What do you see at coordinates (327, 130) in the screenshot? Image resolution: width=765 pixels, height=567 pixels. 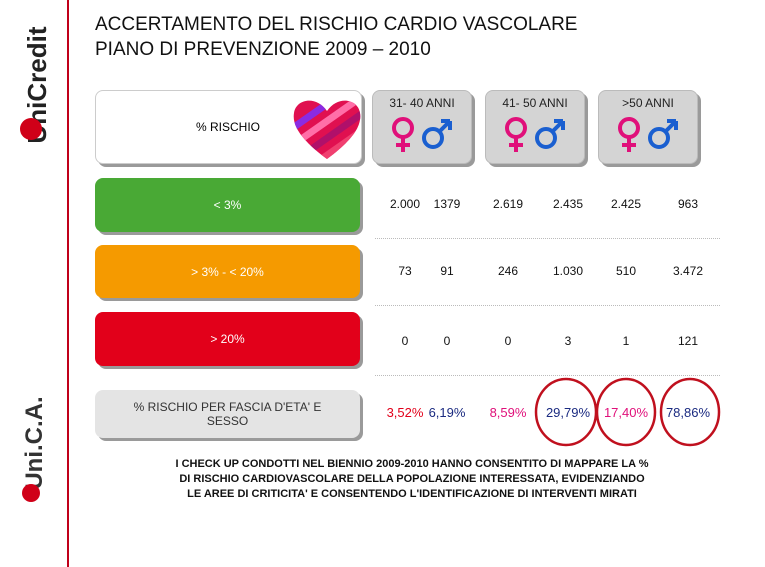 I see `heart-icon` at bounding box center [327, 130].